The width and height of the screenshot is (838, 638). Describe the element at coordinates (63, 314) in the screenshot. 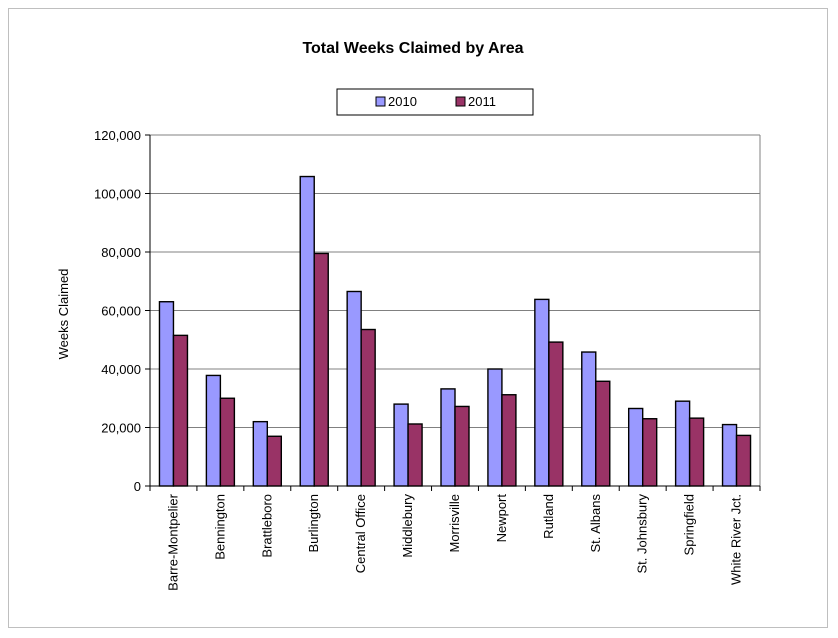

I see `y-axis-label: Weeks Claimed` at that location.